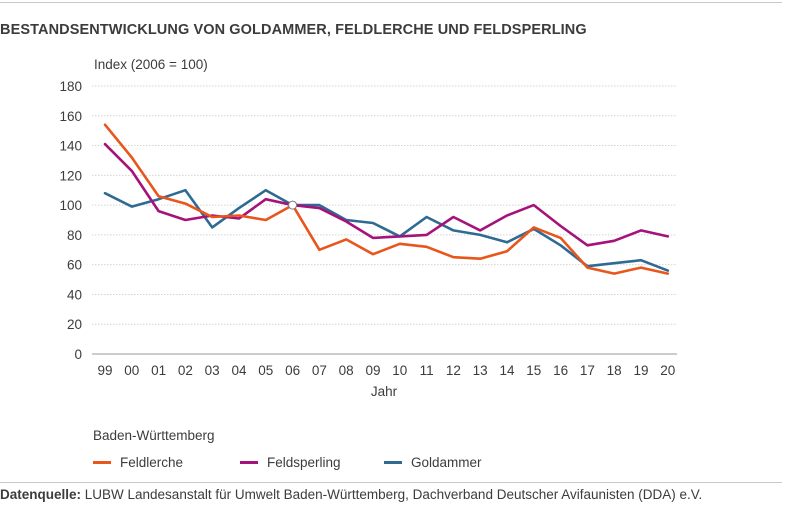  What do you see at coordinates (265, 370) in the screenshot?
I see `x-tick-label: 05` at bounding box center [265, 370].